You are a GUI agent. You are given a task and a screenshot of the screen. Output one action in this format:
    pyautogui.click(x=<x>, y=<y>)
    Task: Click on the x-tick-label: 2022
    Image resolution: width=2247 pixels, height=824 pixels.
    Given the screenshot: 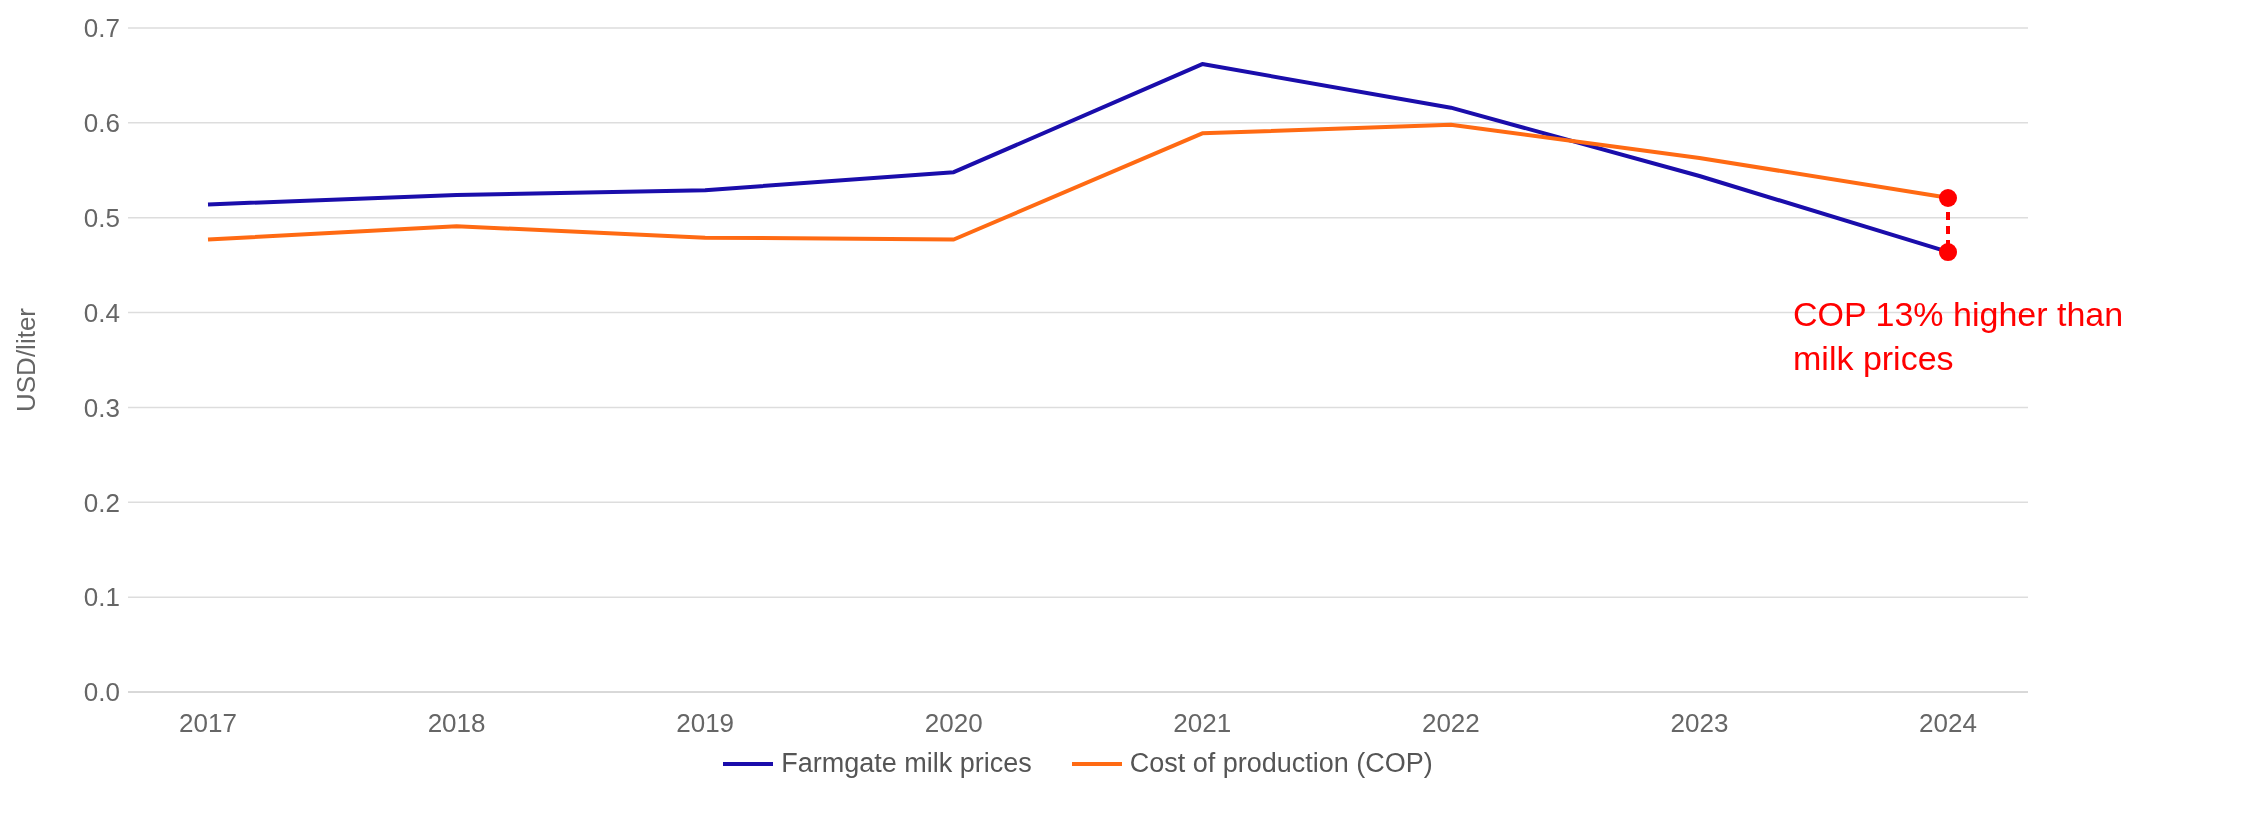 What is the action you would take?
    pyautogui.click(x=1450, y=723)
    